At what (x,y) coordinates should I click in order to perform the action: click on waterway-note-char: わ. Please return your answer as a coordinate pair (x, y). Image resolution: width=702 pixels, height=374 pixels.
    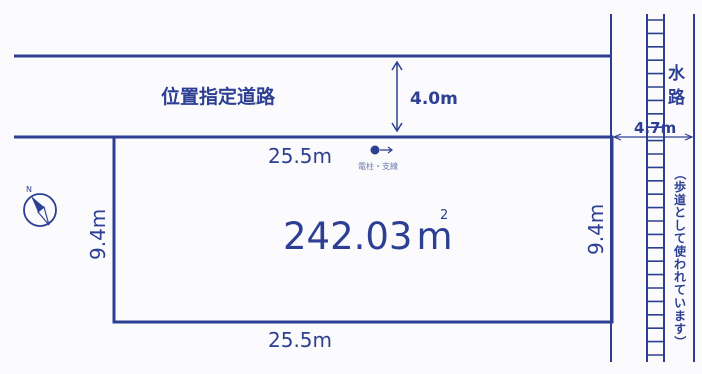
    Looking at the image, I should click on (680, 264).